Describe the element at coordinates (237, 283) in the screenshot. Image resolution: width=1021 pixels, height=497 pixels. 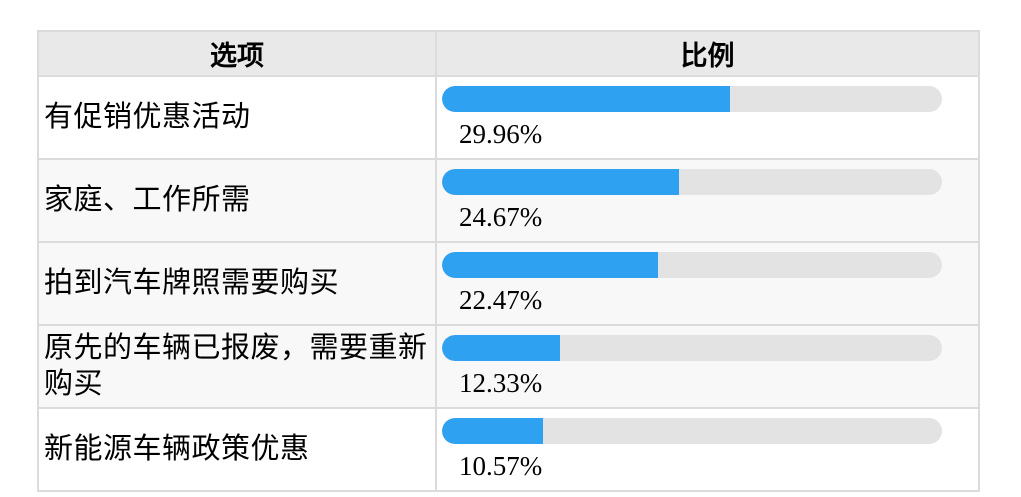
I see `option-label: 拍到汽车牌照需要购买` at that location.